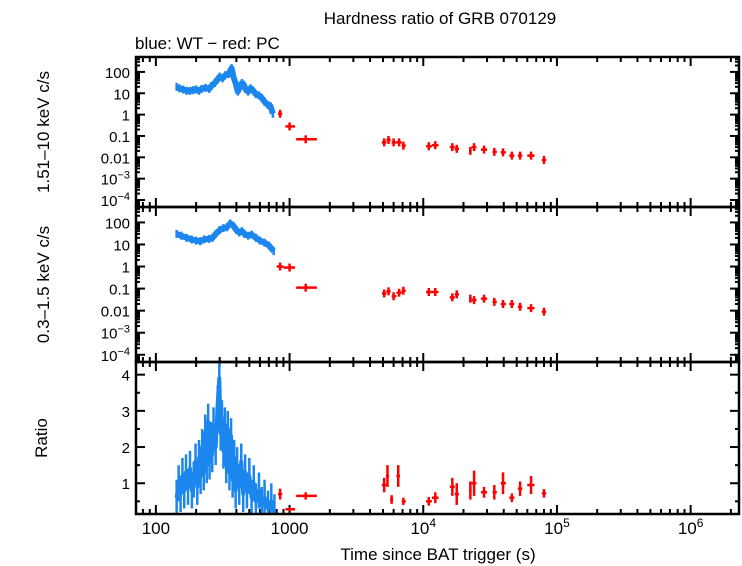  I want to click on chart-subtitle: blue: WT − red: PC, so click(207, 43).